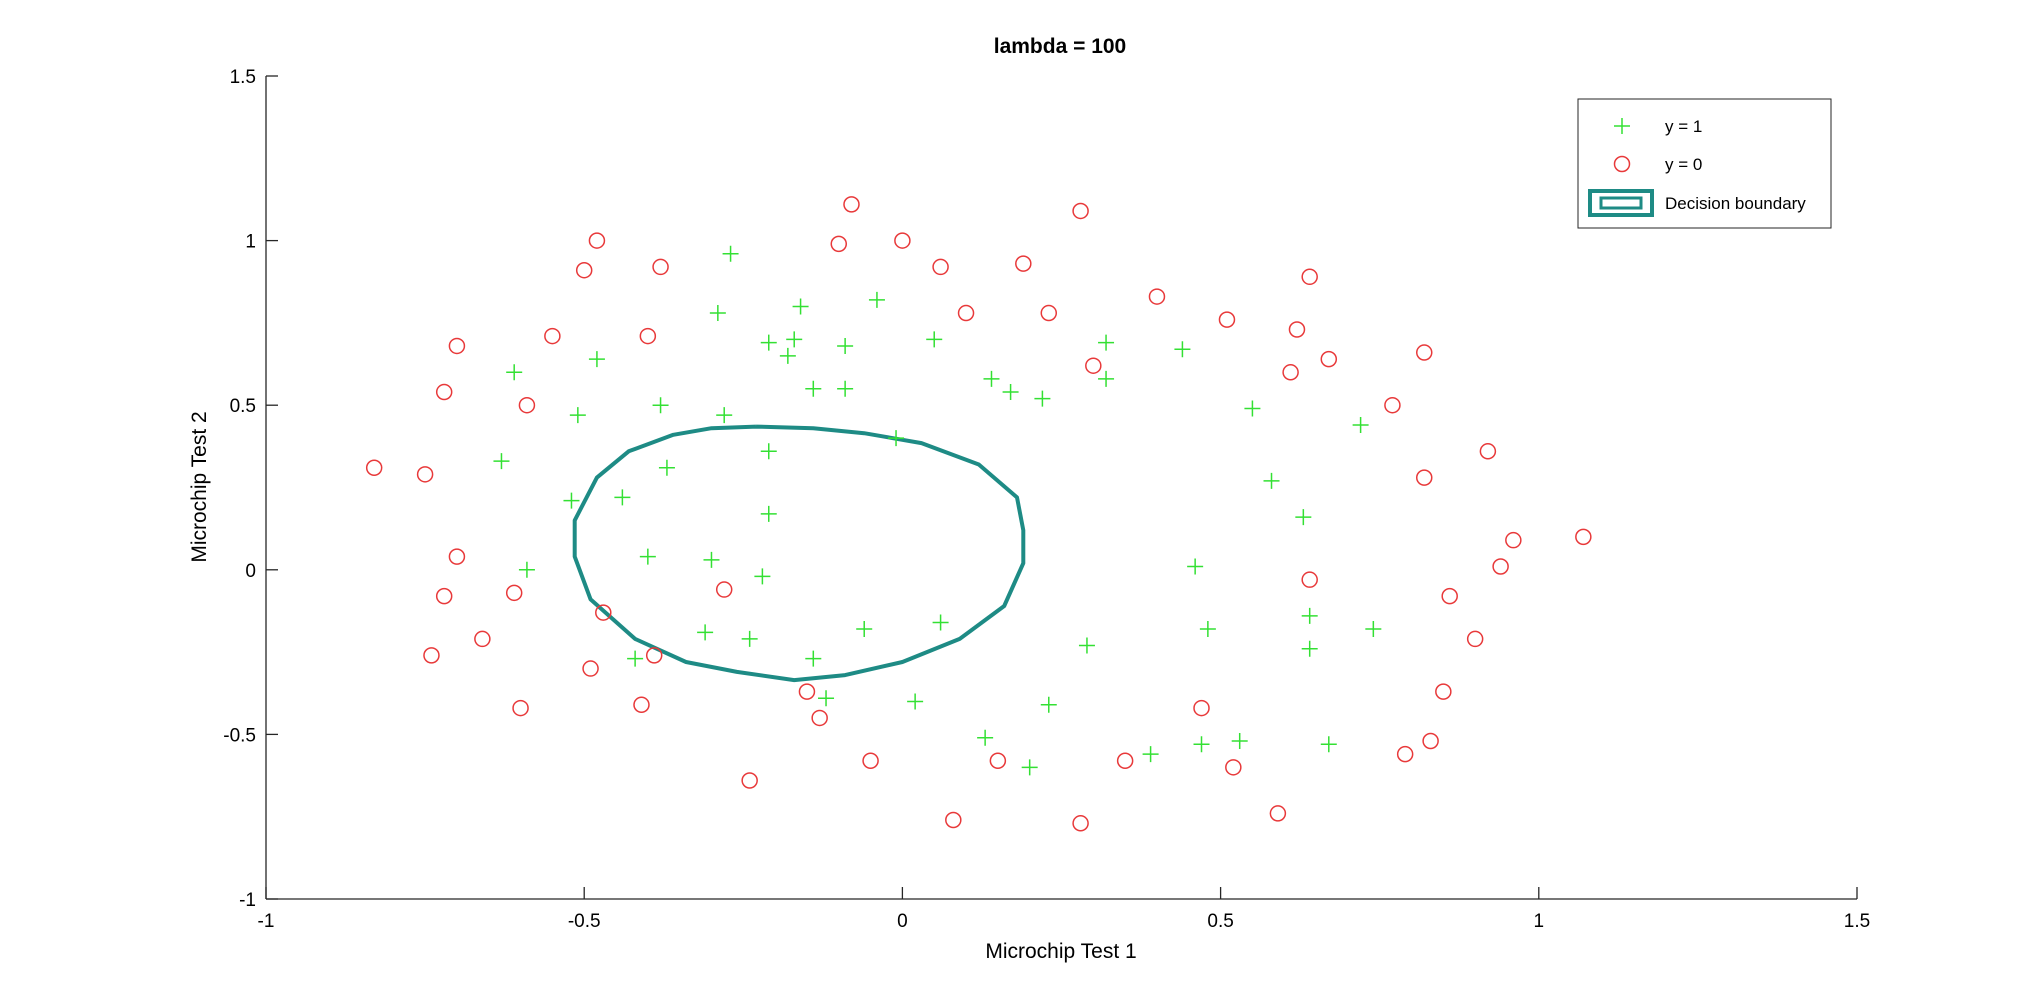 The width and height of the screenshot is (2028, 996). I want to click on x-tick-label: 1.5, so click(1857, 921).